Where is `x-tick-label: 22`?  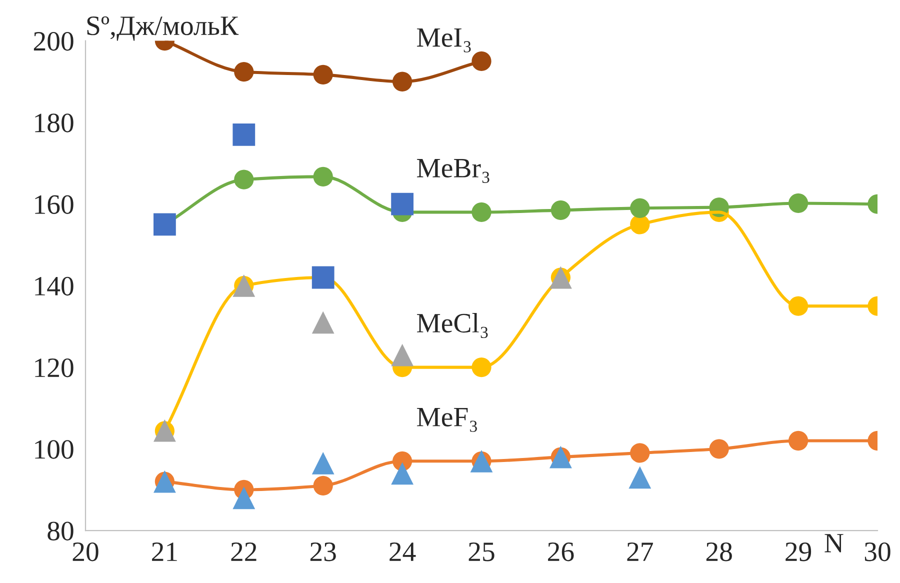 x-tick-label: 22 is located at coordinates (243, 551).